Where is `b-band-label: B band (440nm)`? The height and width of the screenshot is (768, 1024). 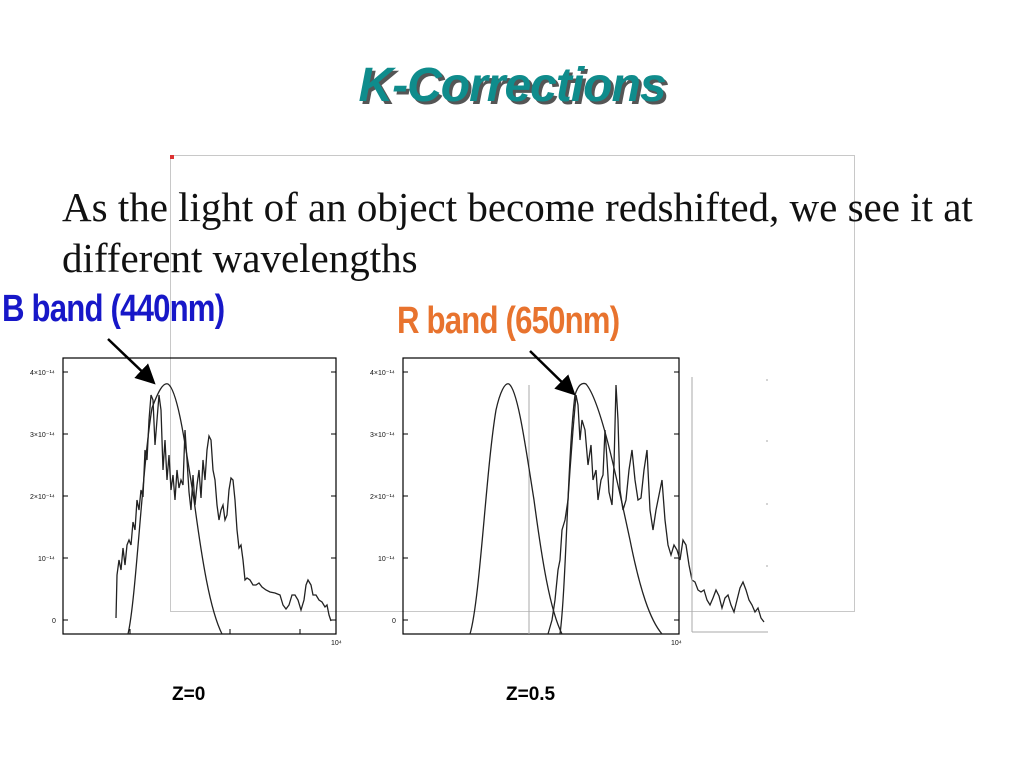
b-band-label: B band (440nm) is located at coordinates (113, 309).